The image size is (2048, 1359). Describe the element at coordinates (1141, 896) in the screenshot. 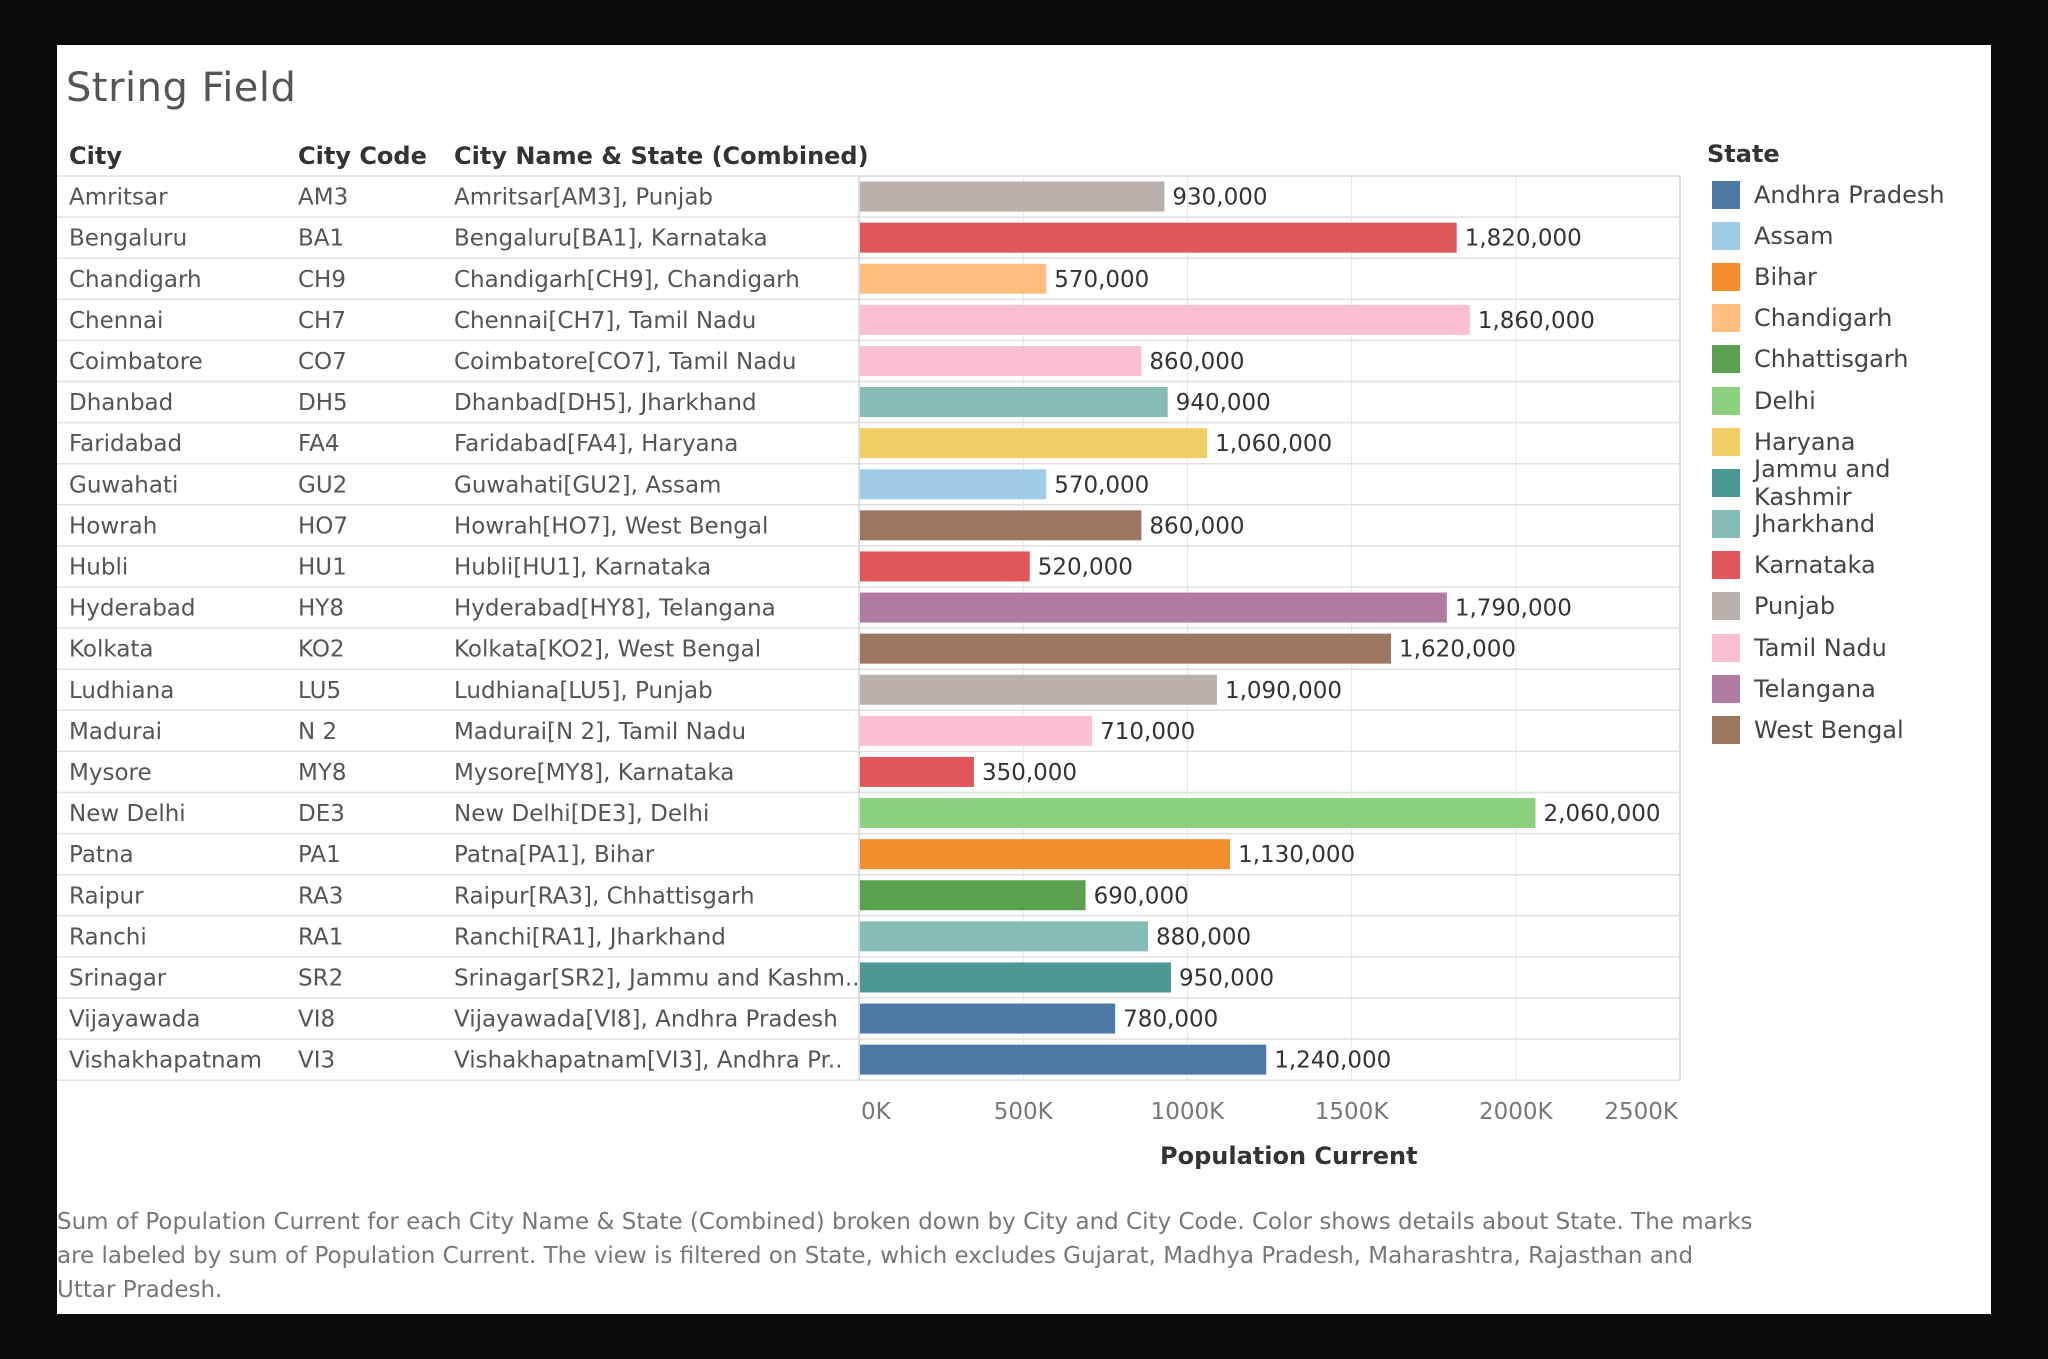

I see `bar-data-label: 690,000` at that location.